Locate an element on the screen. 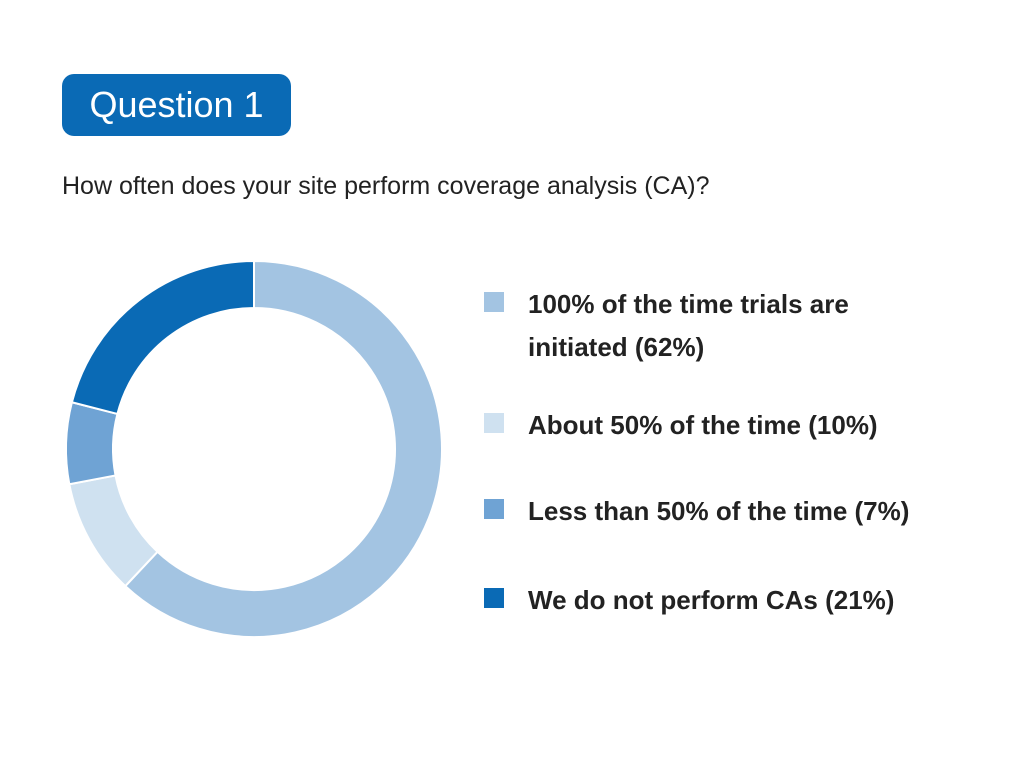 This screenshot has width=1024, height=765. legend-label: About 50% of the time (10%) is located at coordinates (703, 425).